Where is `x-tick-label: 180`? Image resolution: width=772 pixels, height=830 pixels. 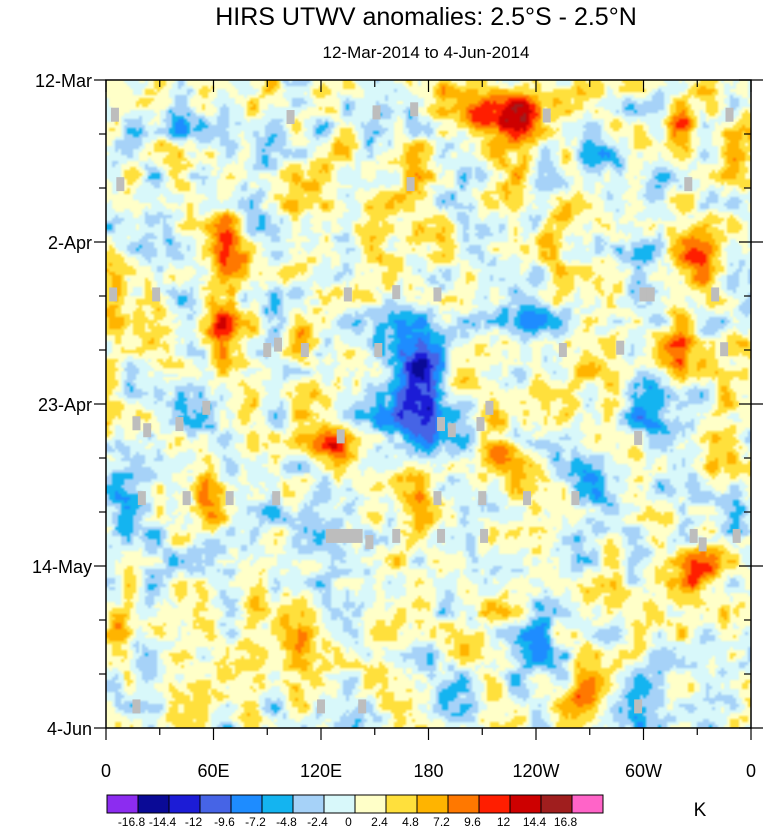 x-tick-label: 180 is located at coordinates (428, 771).